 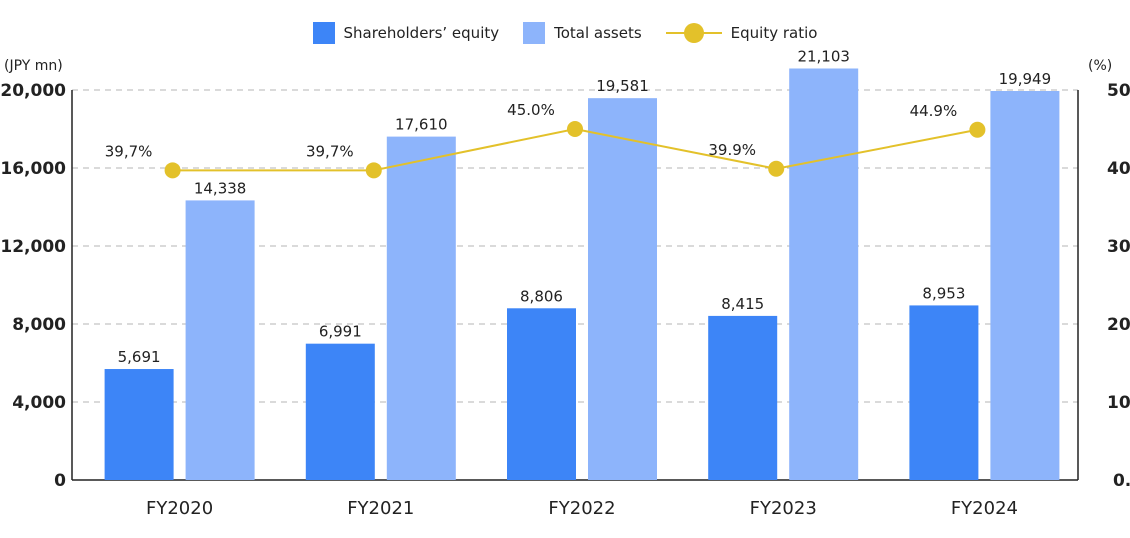 I want to click on data-label-equity: 8,953, so click(x=943, y=293).